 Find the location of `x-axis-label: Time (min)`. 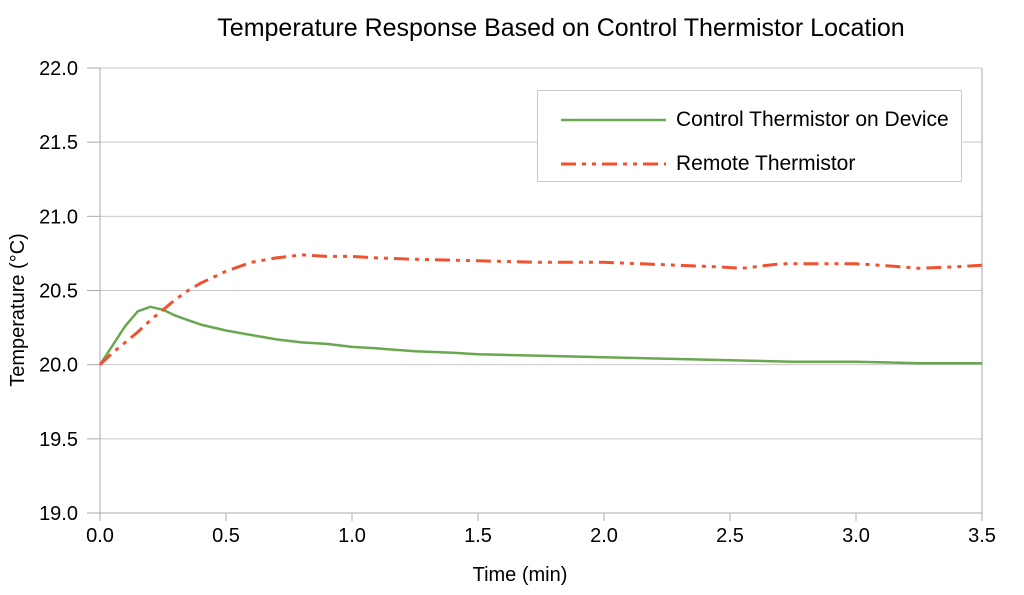

x-axis-label: Time (min) is located at coordinates (520, 575).